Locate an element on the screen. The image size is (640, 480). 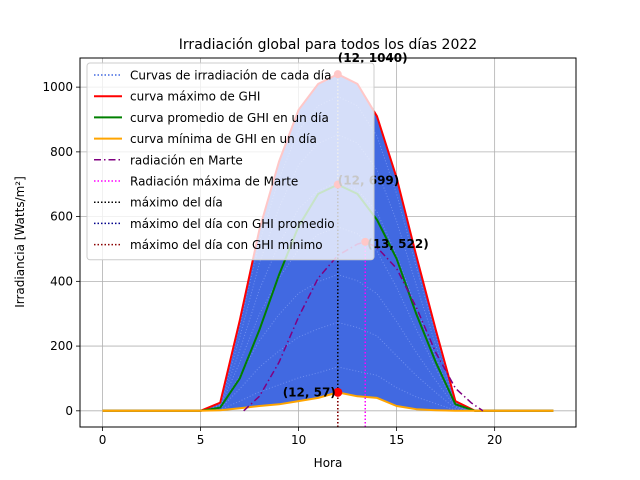
y-tick-label: 1000 is located at coordinates (57, 87).